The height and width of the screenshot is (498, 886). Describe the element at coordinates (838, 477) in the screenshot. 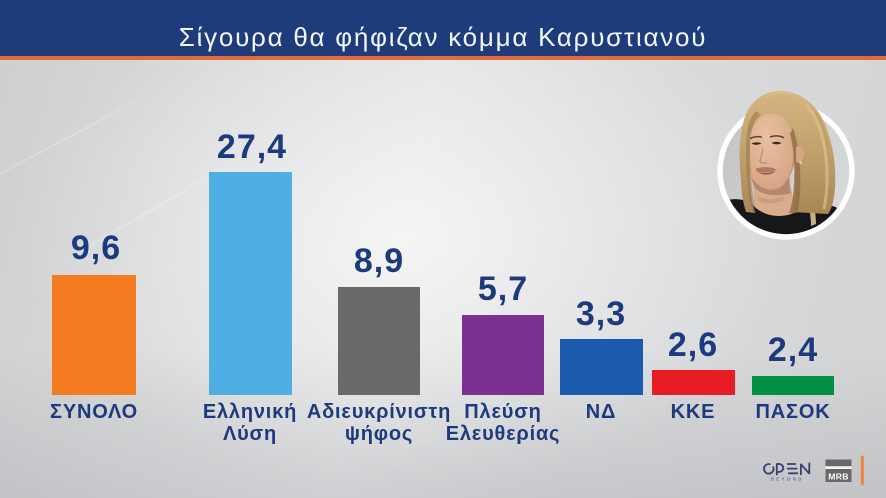

I see `svg-text: MRB` at that location.